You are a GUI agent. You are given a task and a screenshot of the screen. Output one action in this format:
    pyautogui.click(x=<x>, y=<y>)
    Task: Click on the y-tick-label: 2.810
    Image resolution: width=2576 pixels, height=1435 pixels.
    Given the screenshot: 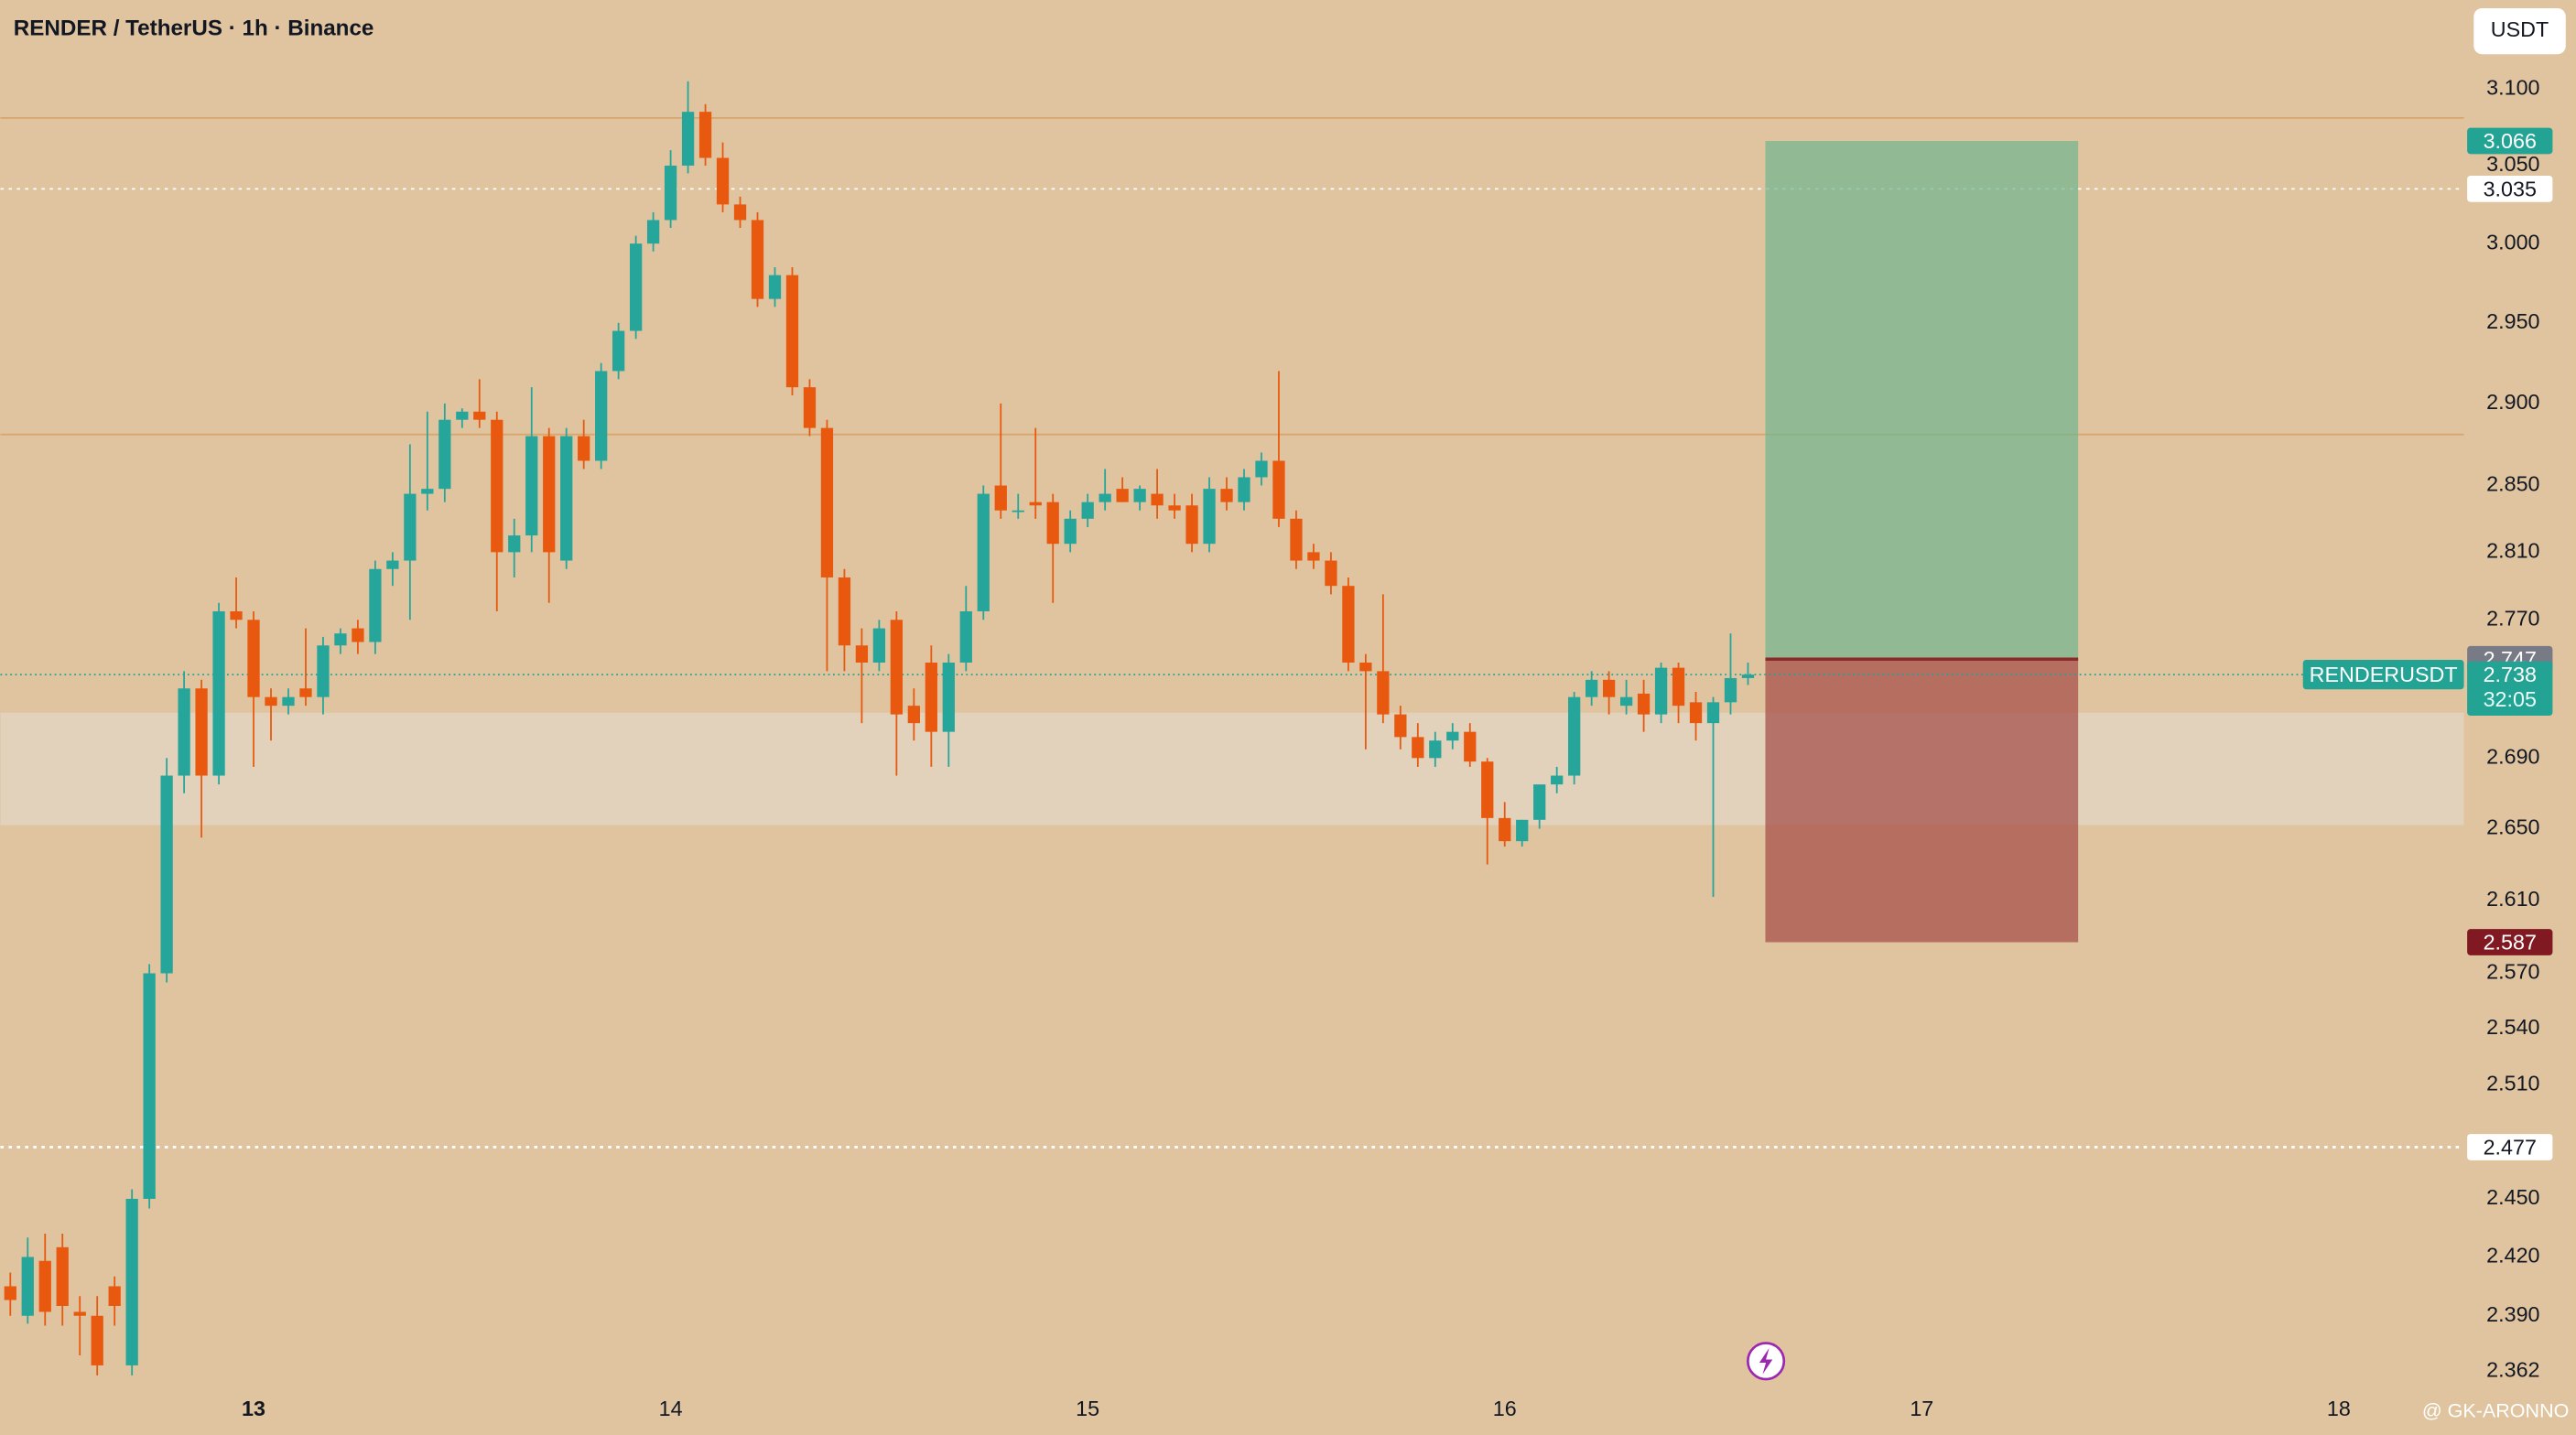 What is the action you would take?
    pyautogui.click(x=2513, y=551)
    